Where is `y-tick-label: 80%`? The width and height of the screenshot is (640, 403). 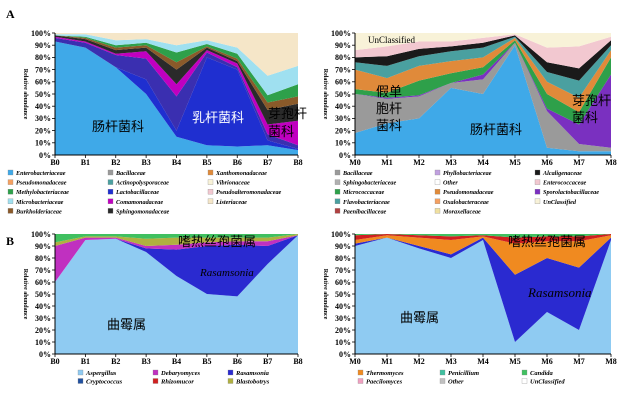
y-tick-label: 80% is located at coordinates (343, 57).